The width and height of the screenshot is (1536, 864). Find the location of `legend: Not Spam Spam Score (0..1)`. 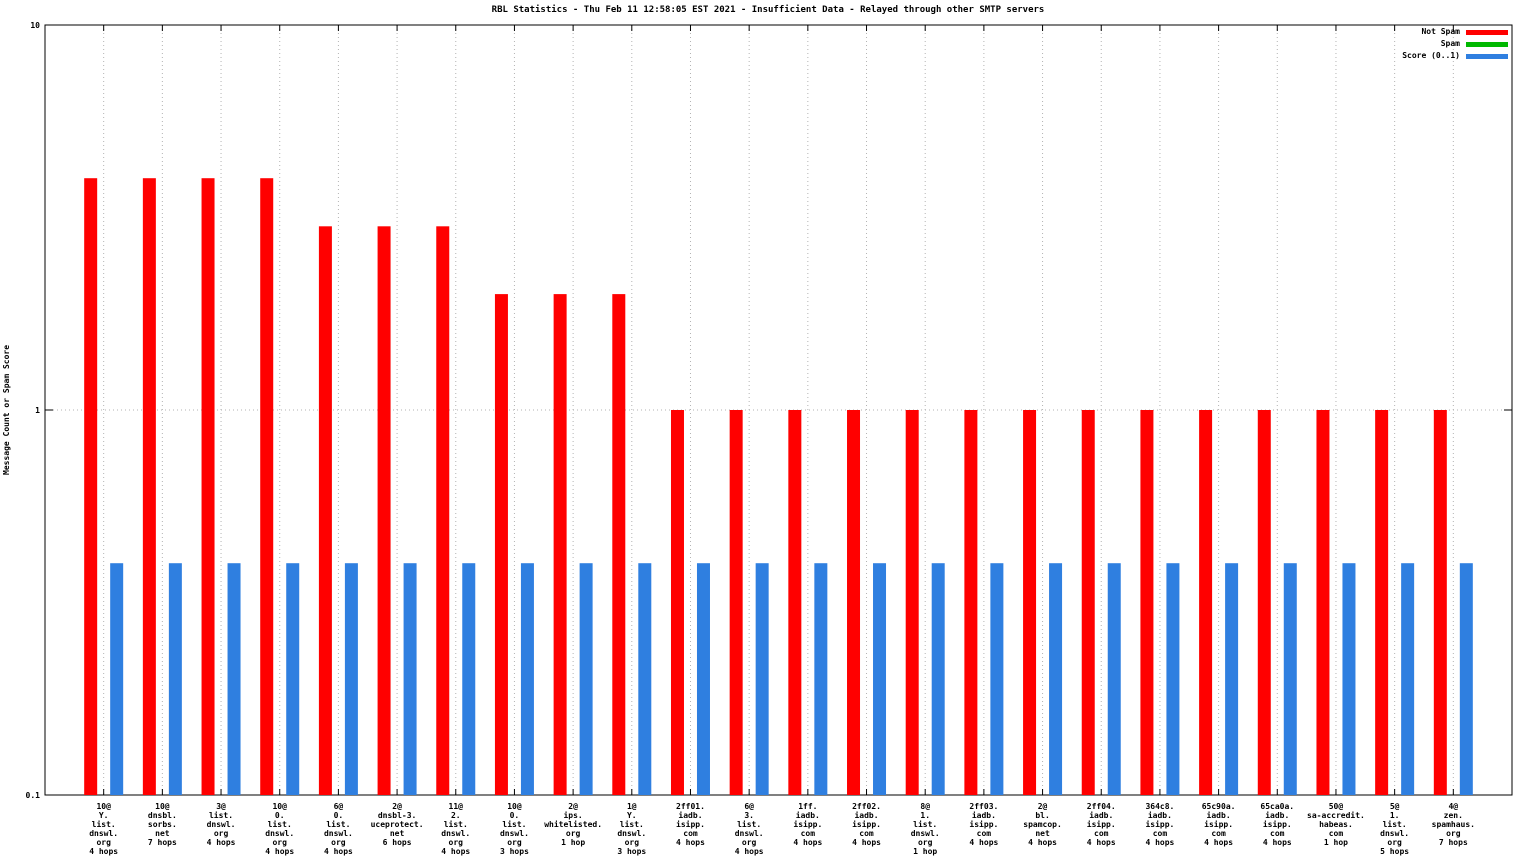

legend: Not Spam Spam Score (0..1) is located at coordinates (1455, 44).